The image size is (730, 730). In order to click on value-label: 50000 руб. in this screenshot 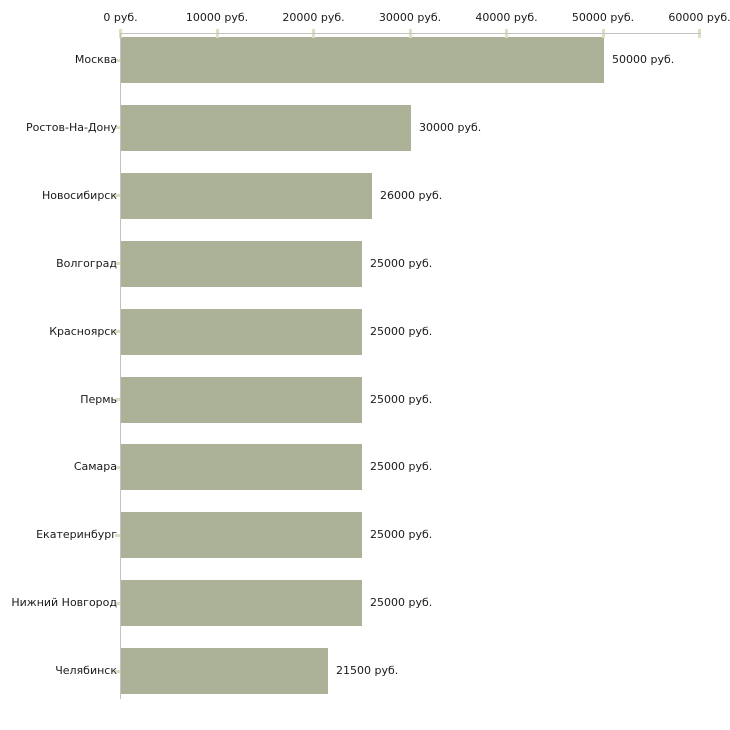, I will do `click(643, 59)`.